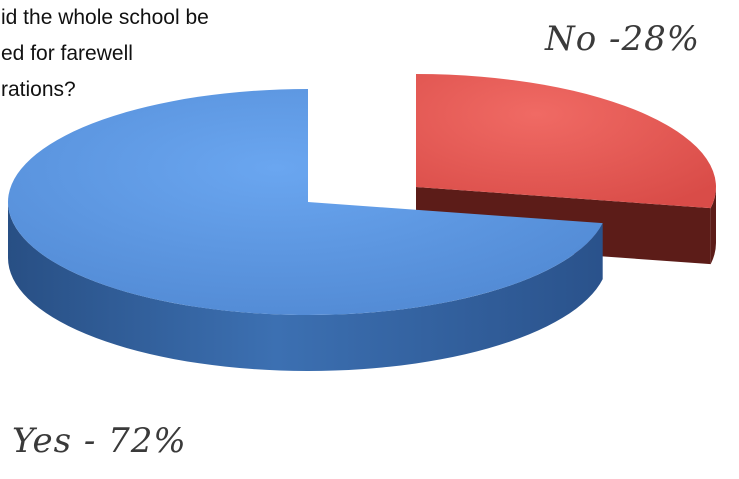  What do you see at coordinates (99, 441) in the screenshot?
I see `slice-label-yes: Yes - 72%` at bounding box center [99, 441].